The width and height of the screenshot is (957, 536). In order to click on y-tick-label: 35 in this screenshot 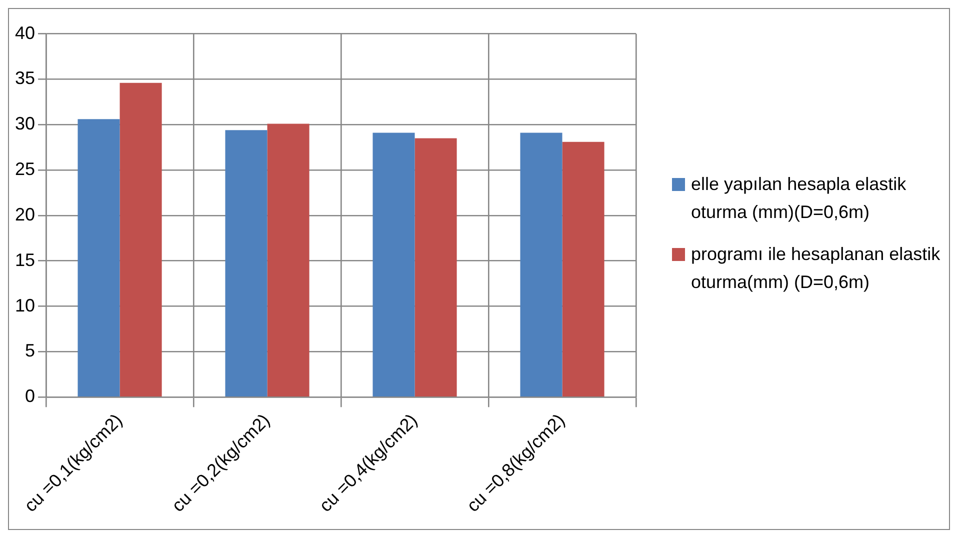, I will do `click(25, 78)`.